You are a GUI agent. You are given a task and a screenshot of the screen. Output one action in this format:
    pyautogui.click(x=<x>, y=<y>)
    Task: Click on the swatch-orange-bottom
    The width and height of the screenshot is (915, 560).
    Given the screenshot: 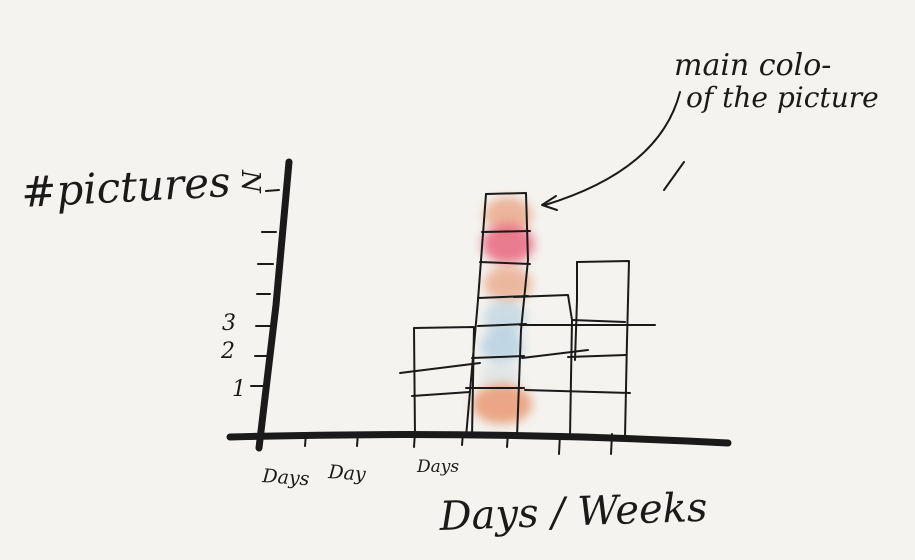 What is the action you would take?
    pyautogui.click(x=502, y=404)
    